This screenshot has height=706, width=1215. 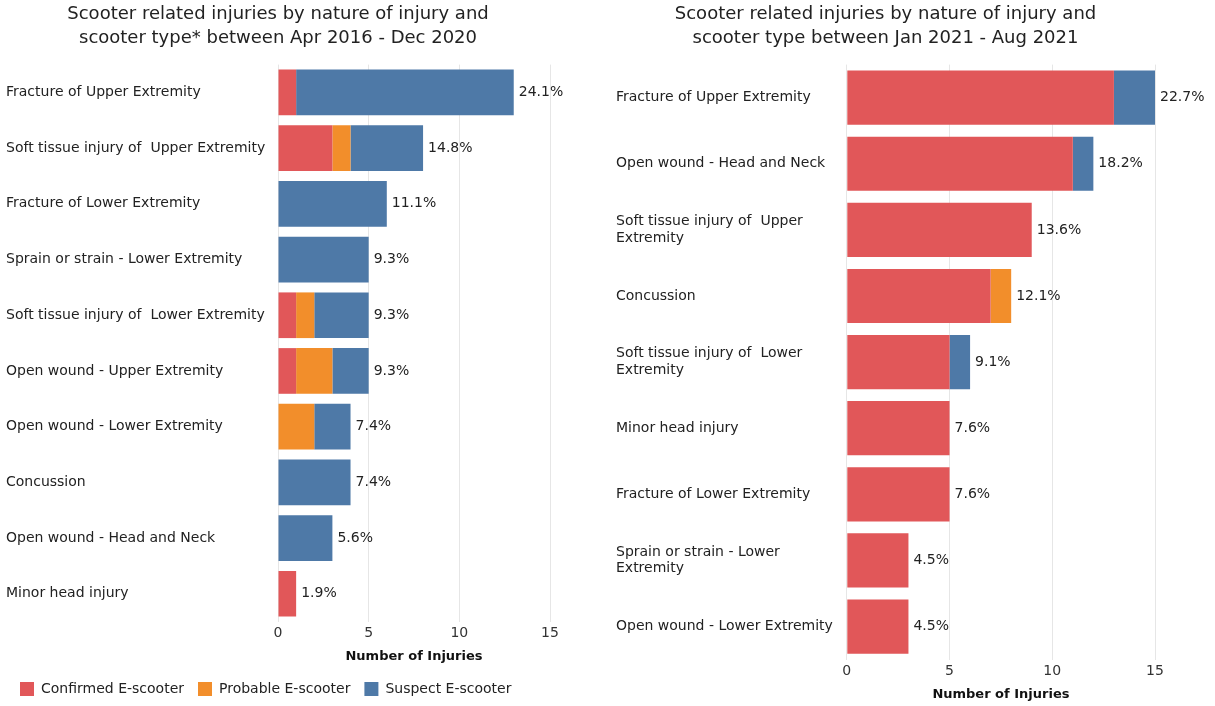 I want to click on annotation: 13.6%, so click(x=1059, y=228).